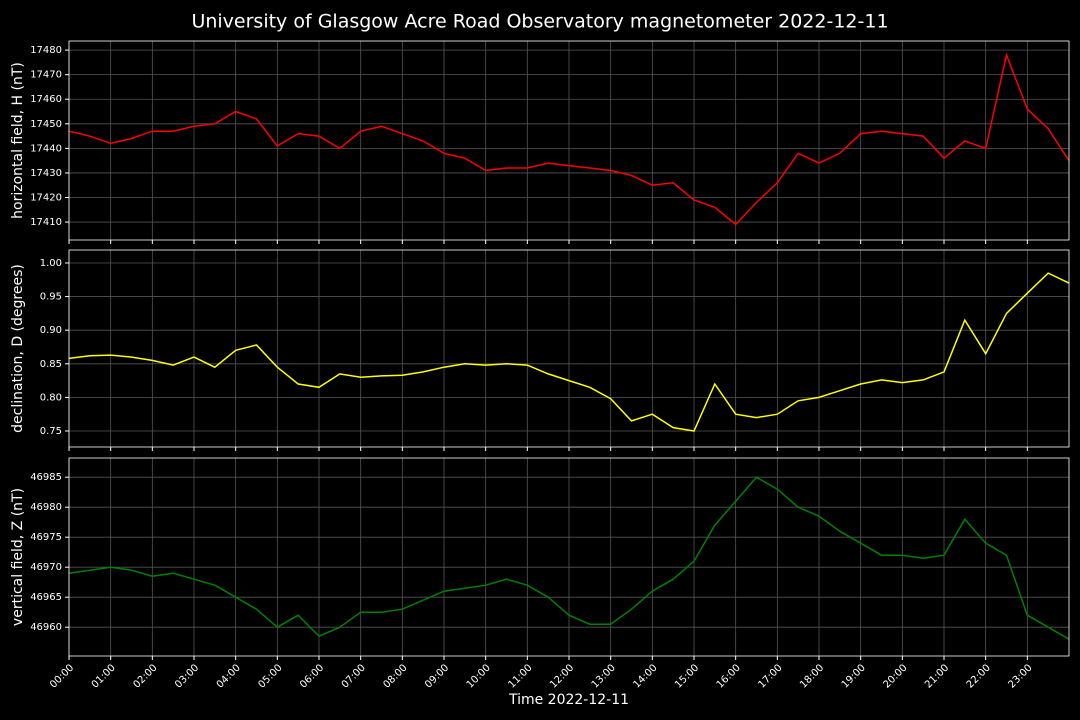 The image size is (1080, 720). Describe the element at coordinates (51, 297) in the screenshot. I see `y-tick-label: 0.95` at that location.